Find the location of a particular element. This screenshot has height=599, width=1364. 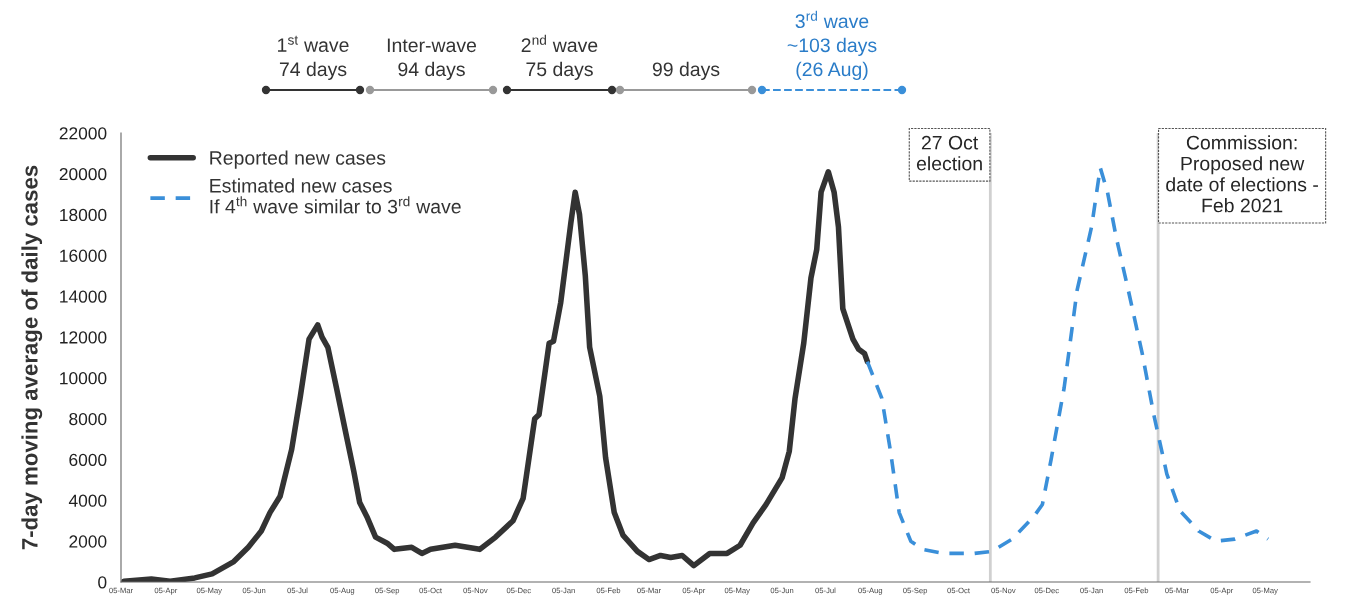

text: 3$^{rd}$ wave is located at coordinates (832, 19).